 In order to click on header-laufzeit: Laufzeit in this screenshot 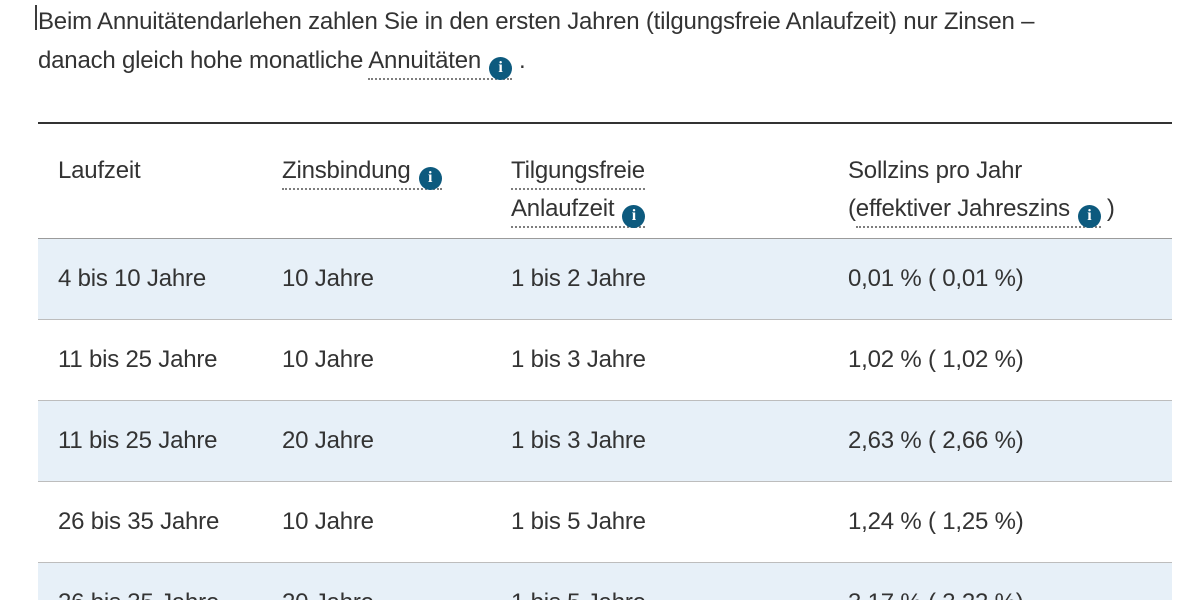, I will do `click(99, 170)`.